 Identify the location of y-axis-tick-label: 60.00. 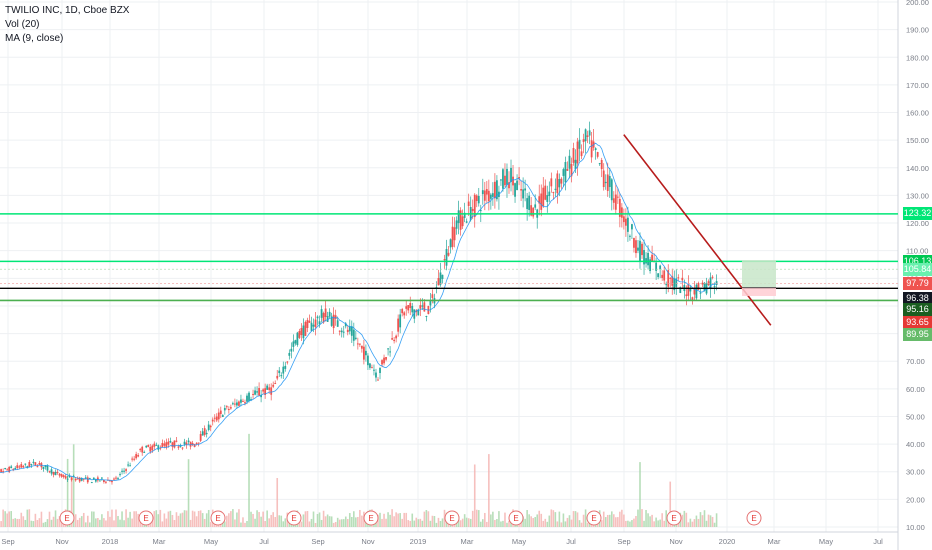
(915, 389).